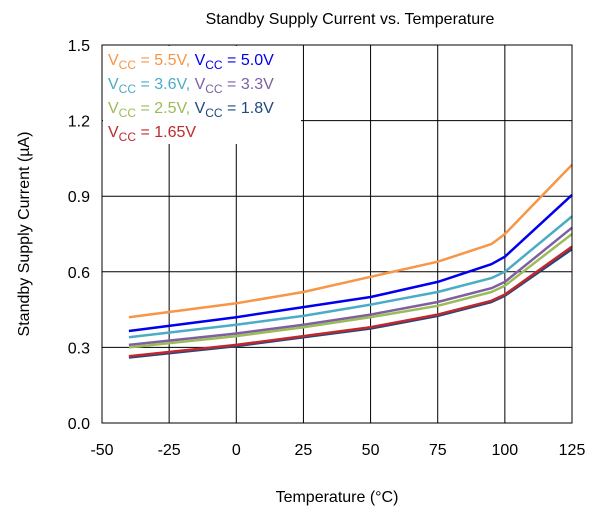 This screenshot has width=600, height=514. I want to click on legend-entry-value: = 3.3V, so click(248, 84).